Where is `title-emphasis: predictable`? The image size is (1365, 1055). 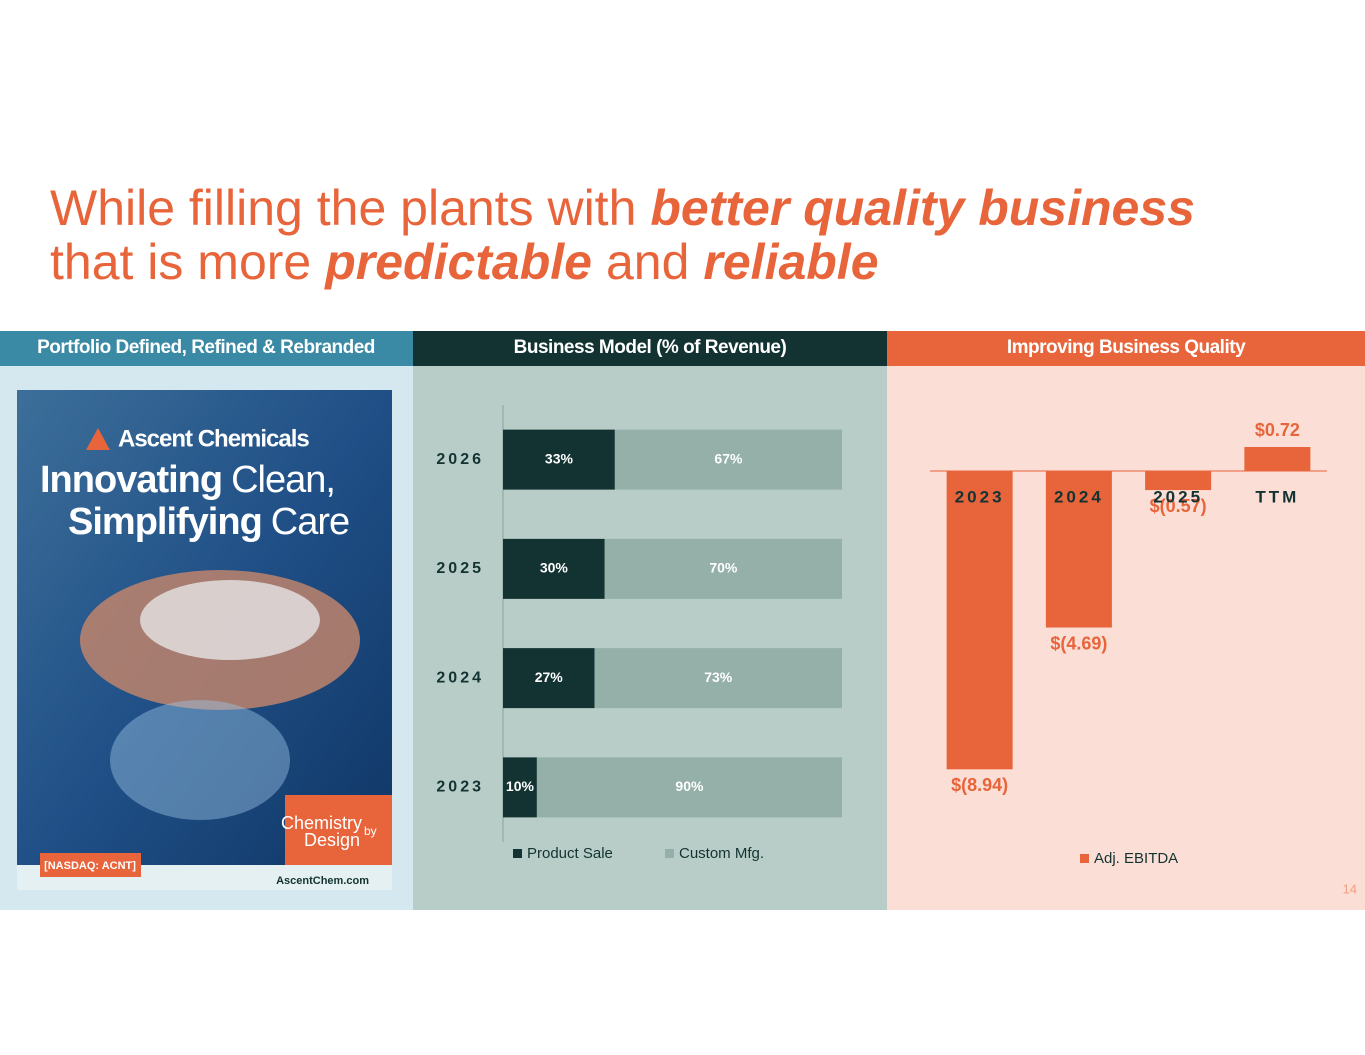
title-emphasis: predictable is located at coordinates (457, 262).